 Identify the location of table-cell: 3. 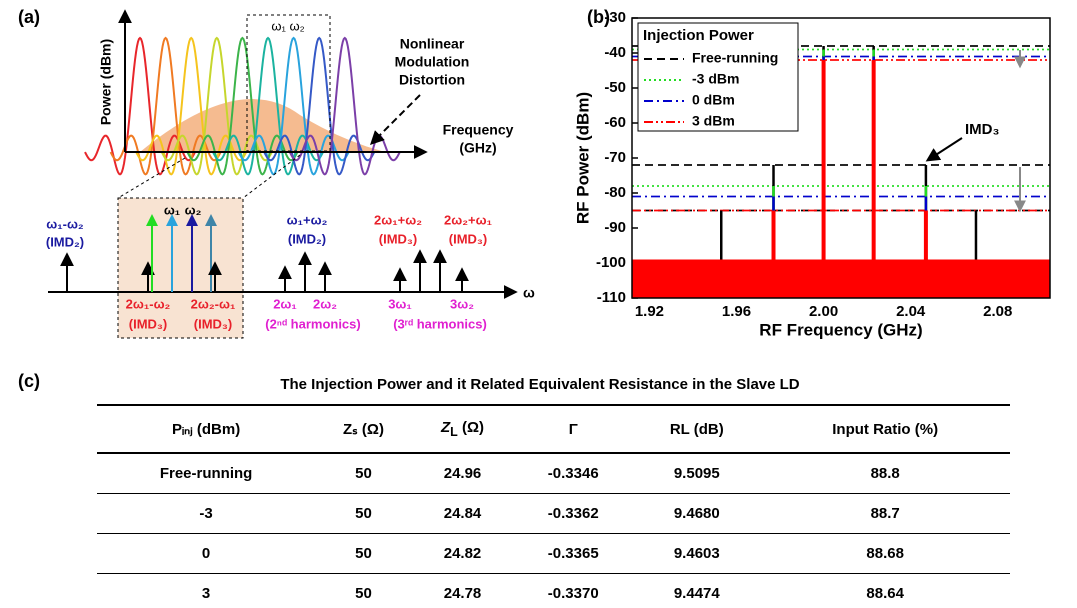
(206, 590).